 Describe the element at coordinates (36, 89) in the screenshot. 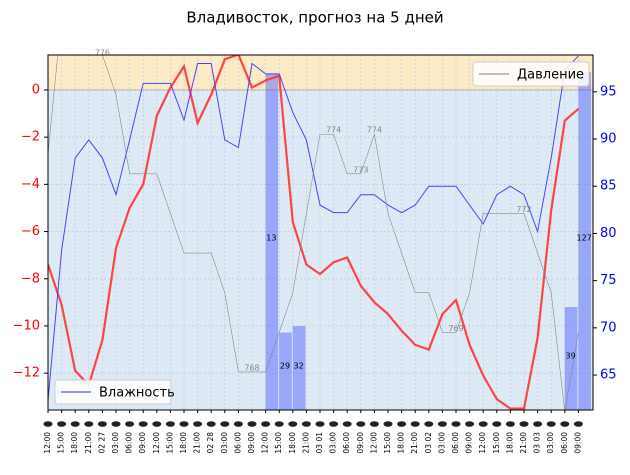

I see `y-tick-label: 0` at that location.